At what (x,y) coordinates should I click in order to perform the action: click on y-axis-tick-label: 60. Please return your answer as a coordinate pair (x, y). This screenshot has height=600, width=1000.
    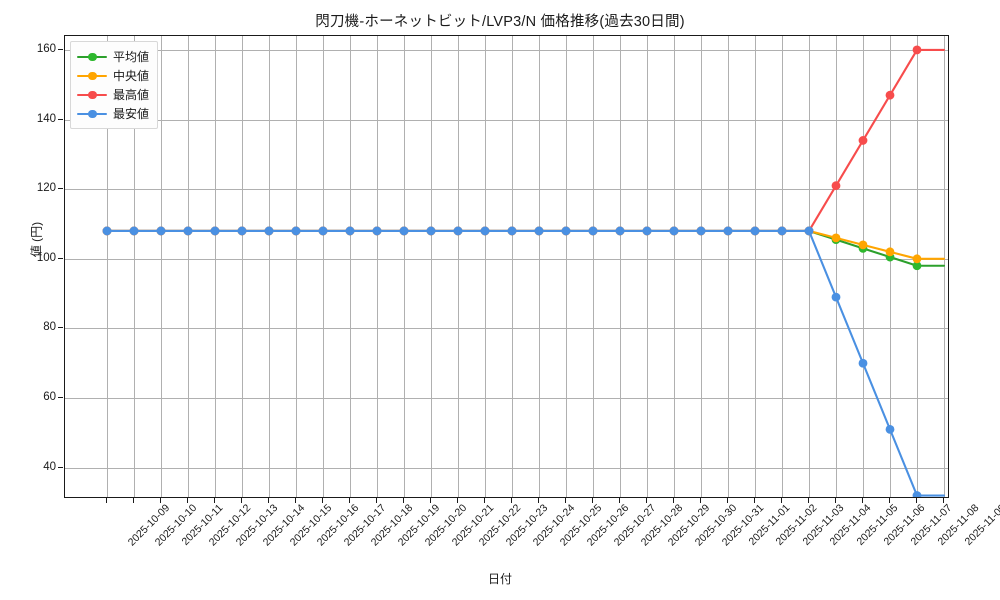
    Looking at the image, I should click on (49, 397).